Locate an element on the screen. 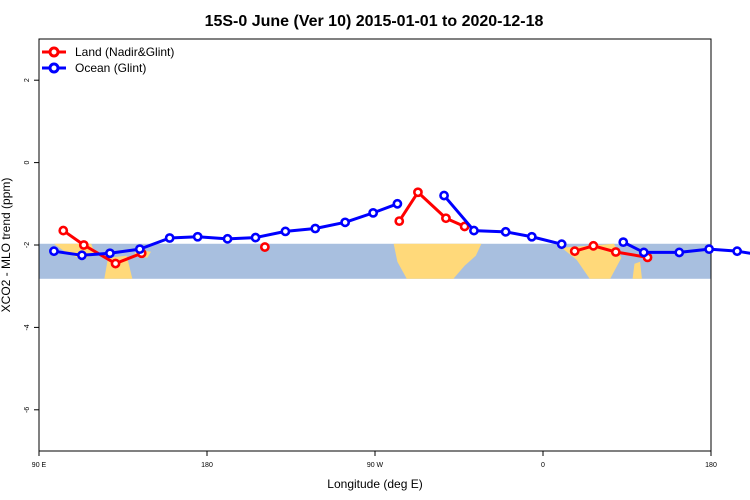 The image size is (750, 500). legend-entry-land: Land (Nadir&Glint) is located at coordinates (108, 52).